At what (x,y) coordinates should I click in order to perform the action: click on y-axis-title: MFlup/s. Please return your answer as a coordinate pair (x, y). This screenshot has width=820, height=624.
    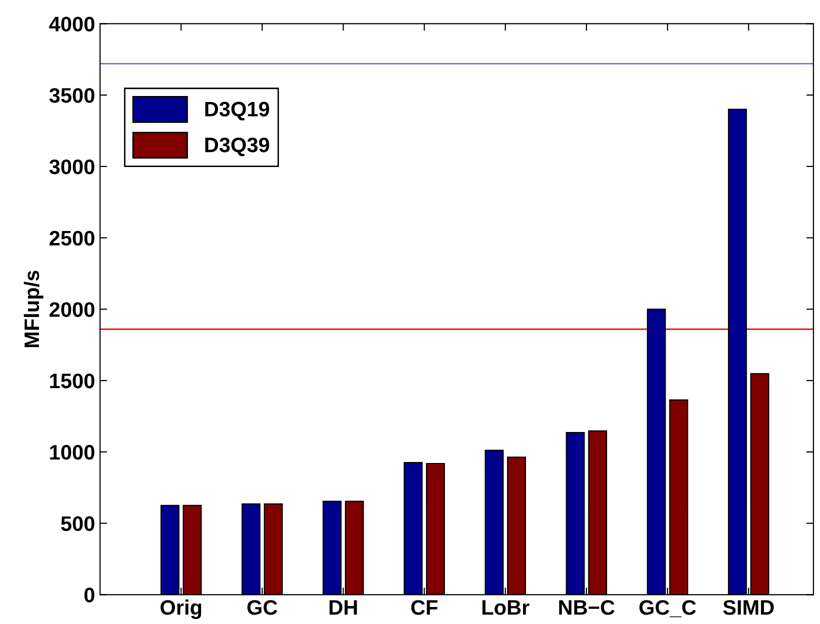
    Looking at the image, I should click on (34, 309).